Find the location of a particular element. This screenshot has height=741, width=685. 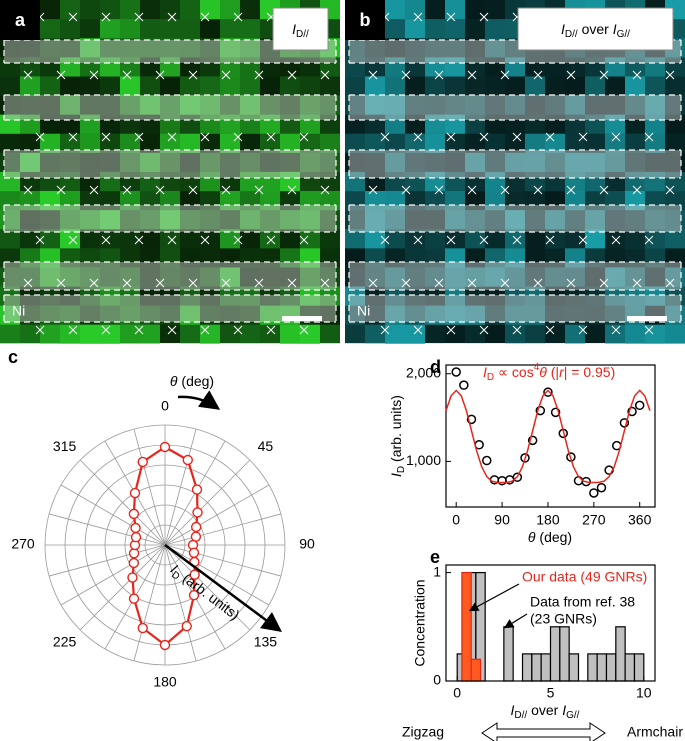

text-part: | = 0.95) is located at coordinates (590, 372).